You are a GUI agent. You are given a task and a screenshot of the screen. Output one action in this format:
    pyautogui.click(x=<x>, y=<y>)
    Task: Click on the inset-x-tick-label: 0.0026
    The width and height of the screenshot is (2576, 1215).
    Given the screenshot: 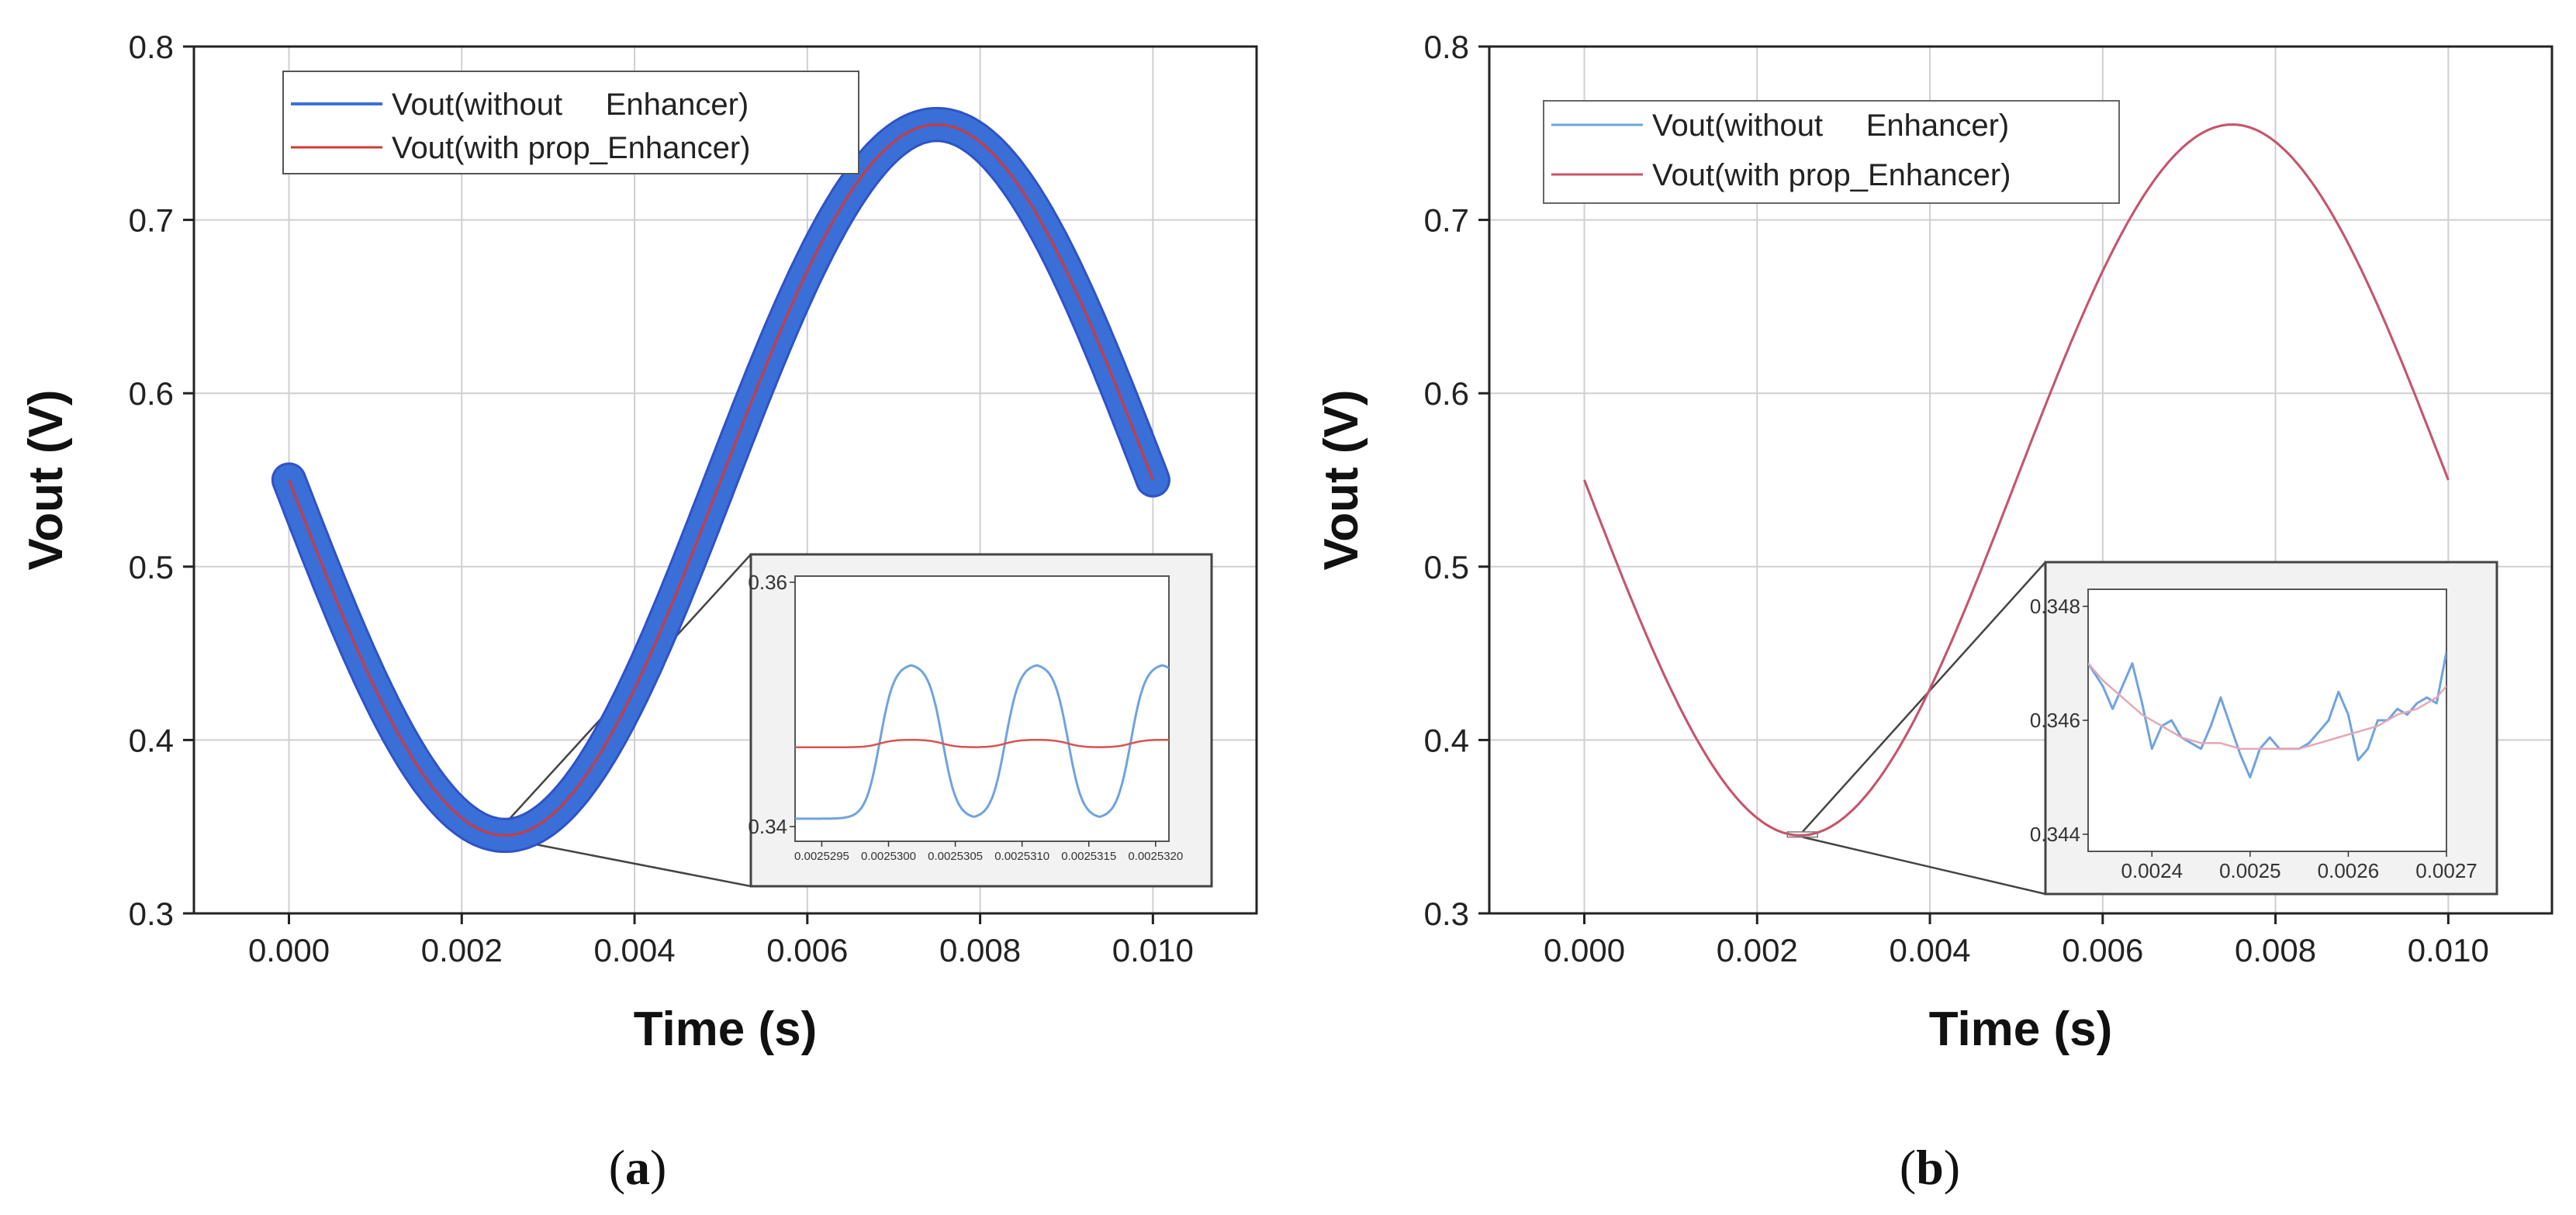 What is the action you would take?
    pyautogui.click(x=2349, y=870)
    